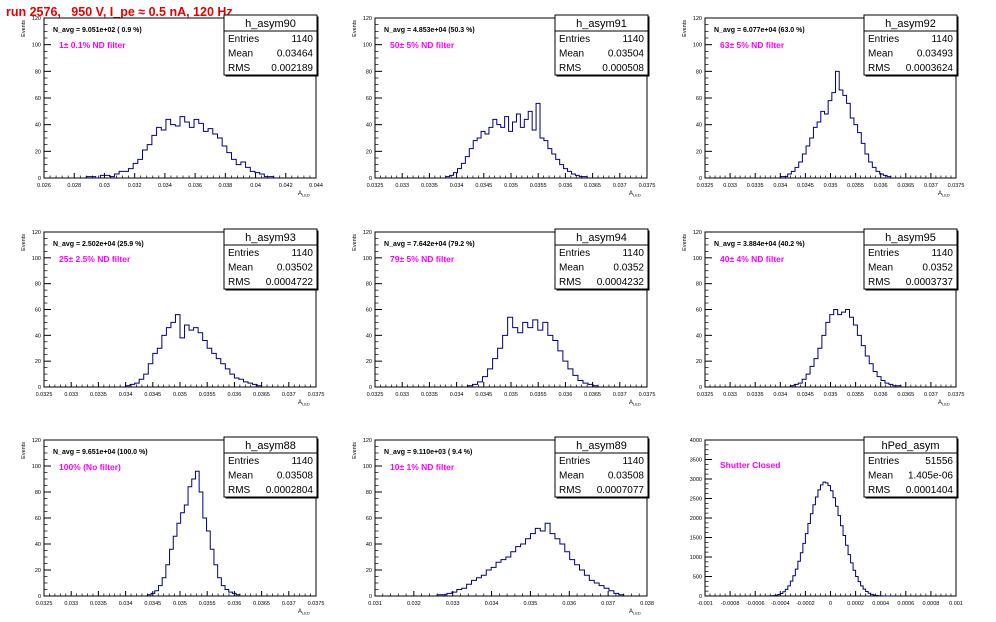  I want to click on x-tick-label: -0.0004, so click(780, 604).